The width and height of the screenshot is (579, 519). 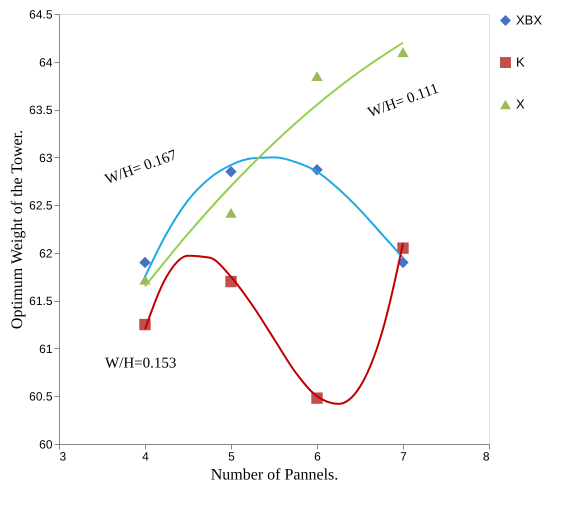 I want to click on y-tick-label: 64, so click(x=46, y=62).